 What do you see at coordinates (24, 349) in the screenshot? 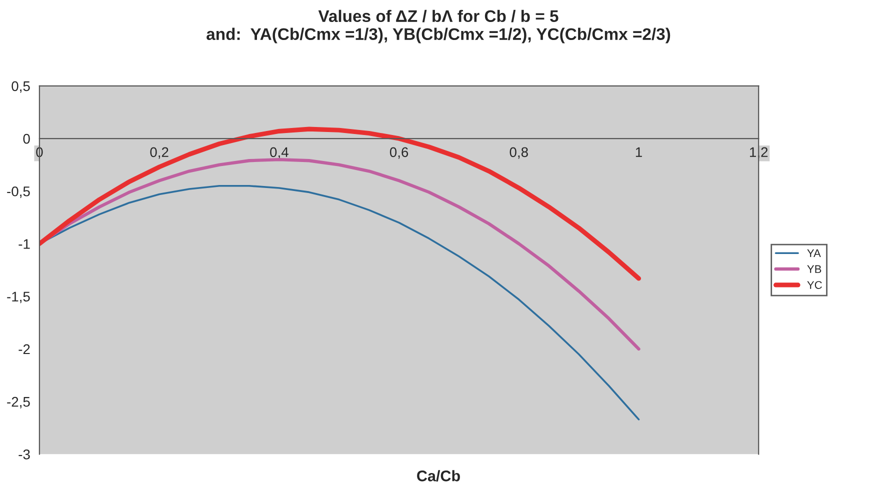
I see `y-tick-label: -2` at bounding box center [24, 349].